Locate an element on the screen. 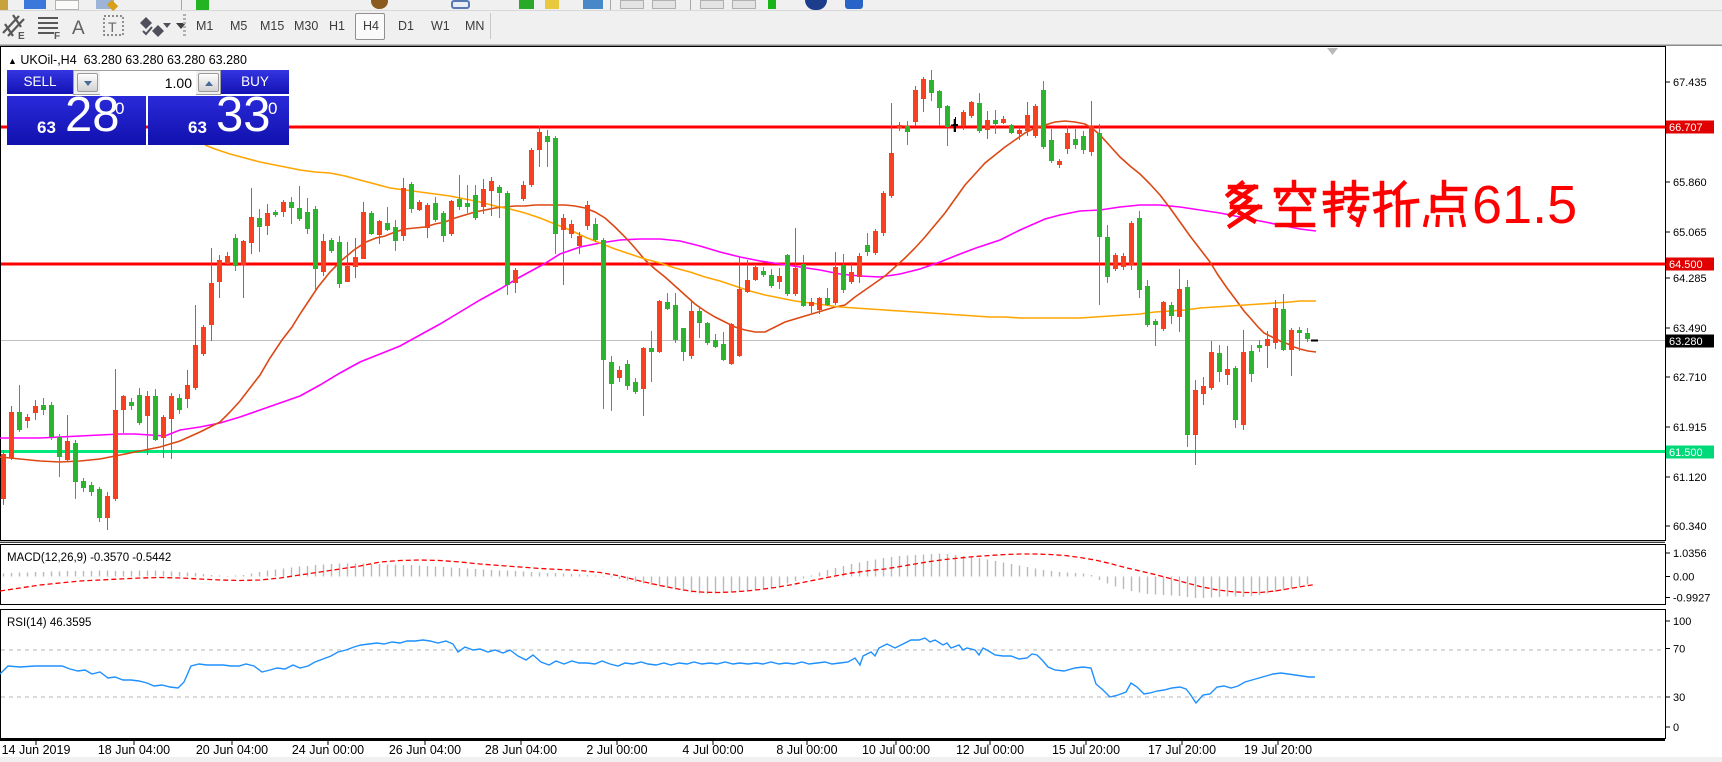 This screenshot has height=762, width=1722. svg-text: 61.5 is located at coordinates (1524, 205).